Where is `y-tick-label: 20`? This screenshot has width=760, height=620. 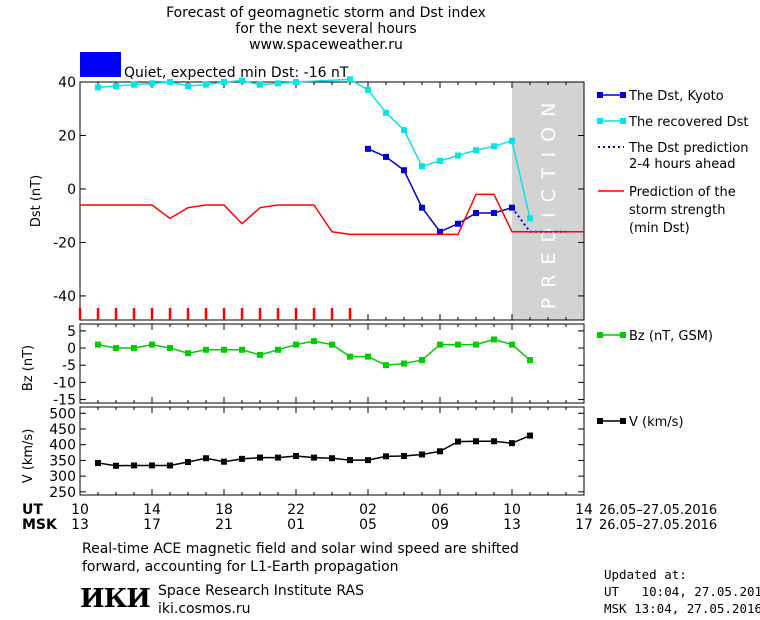 y-tick-label: 20 is located at coordinates (67, 136).